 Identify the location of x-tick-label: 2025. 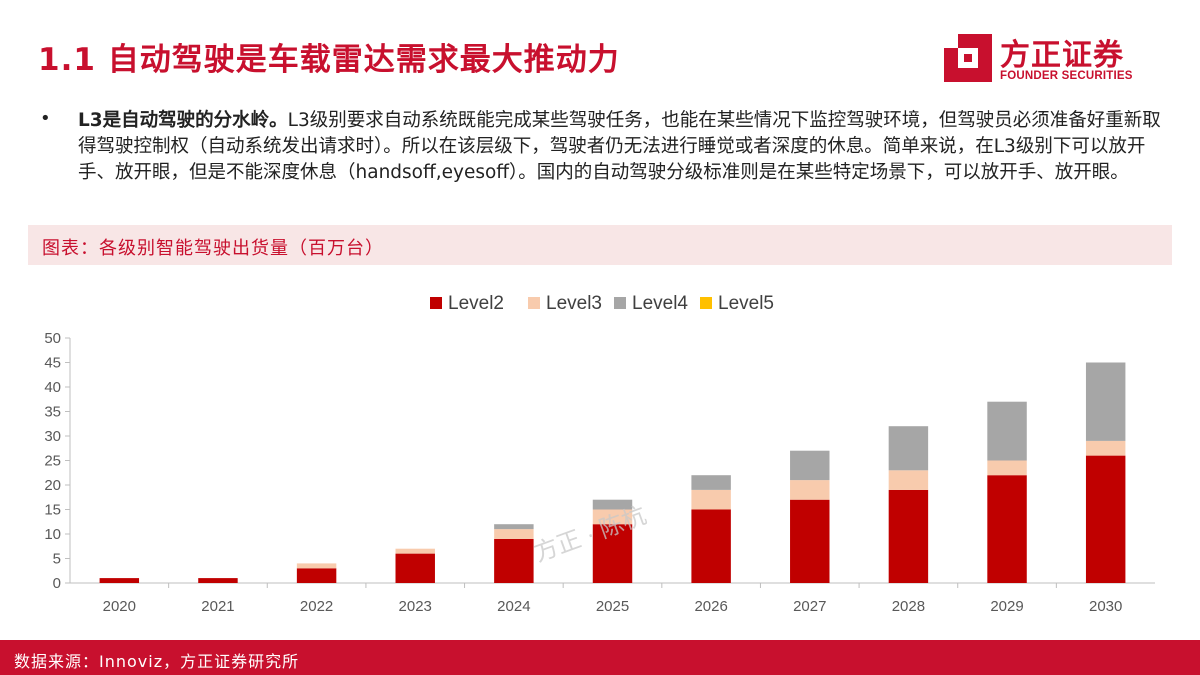
(612, 606).